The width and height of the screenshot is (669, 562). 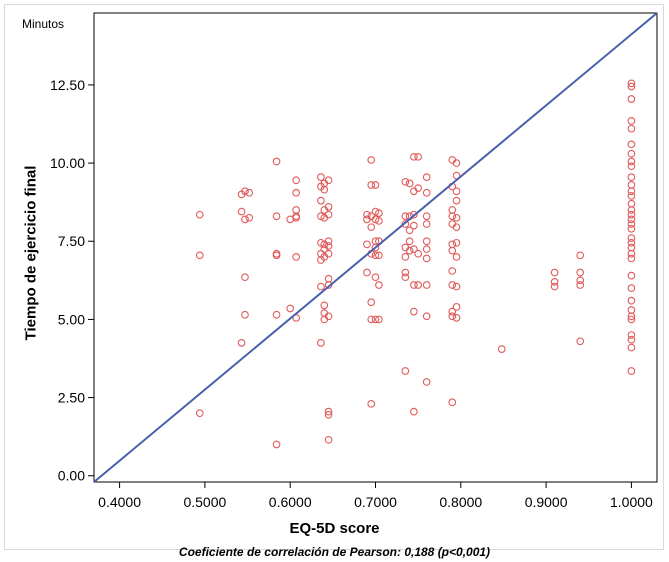 What do you see at coordinates (546, 502) in the screenshot?
I see `x-tick-label: 0.9000` at bounding box center [546, 502].